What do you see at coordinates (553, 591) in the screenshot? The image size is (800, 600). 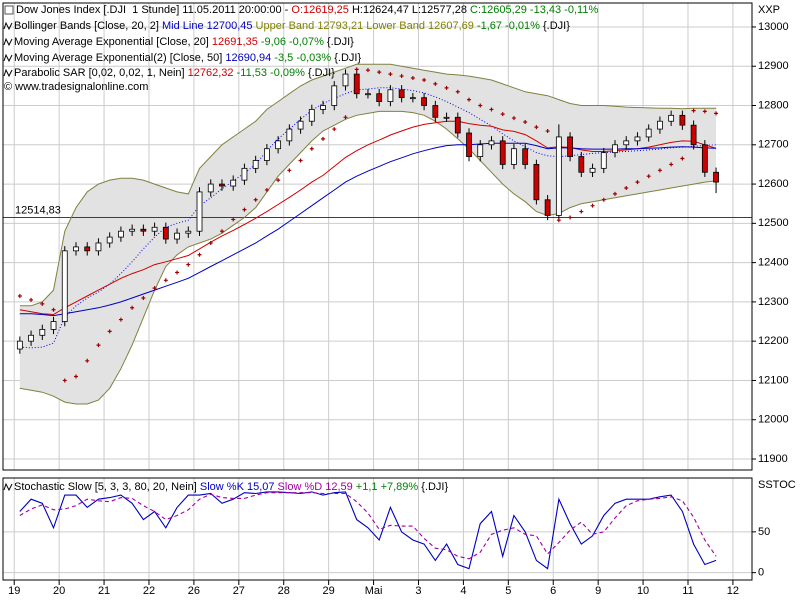 I see `x-tick-label: 6` at bounding box center [553, 591].